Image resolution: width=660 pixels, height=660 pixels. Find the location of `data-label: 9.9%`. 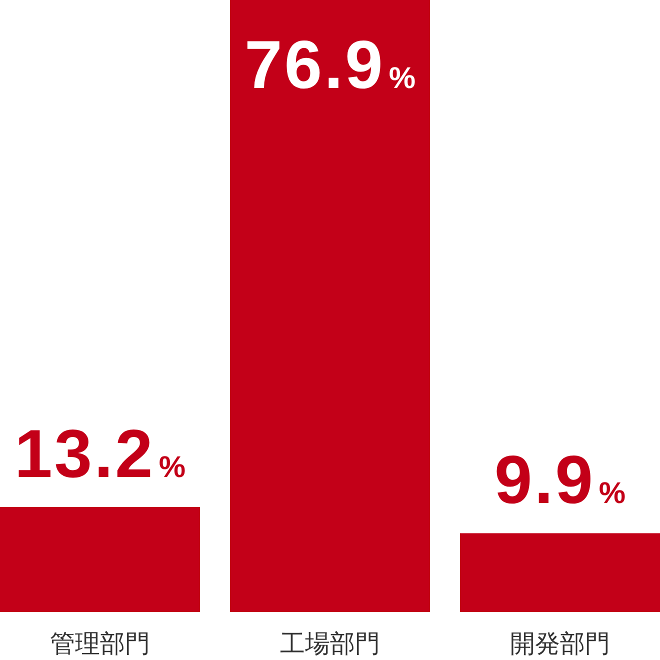

data-label: 9.9% is located at coordinates (560, 480).